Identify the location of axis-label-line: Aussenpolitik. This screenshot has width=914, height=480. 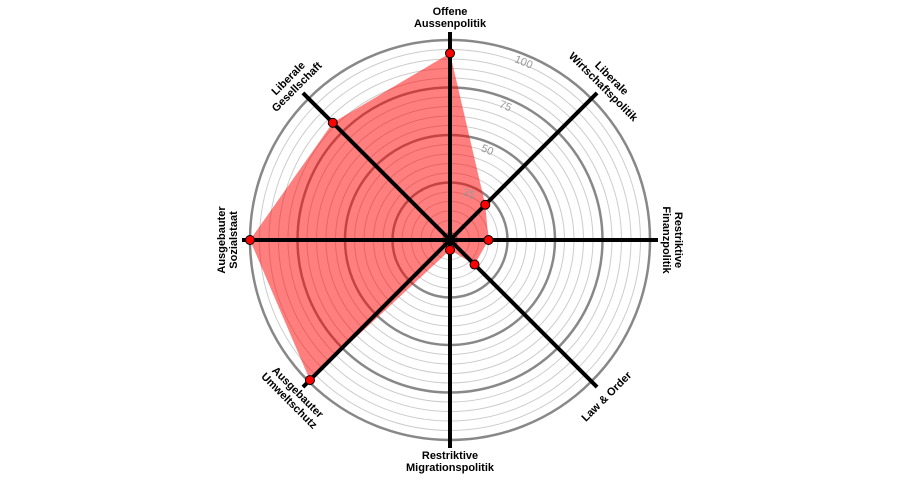
(450, 24).